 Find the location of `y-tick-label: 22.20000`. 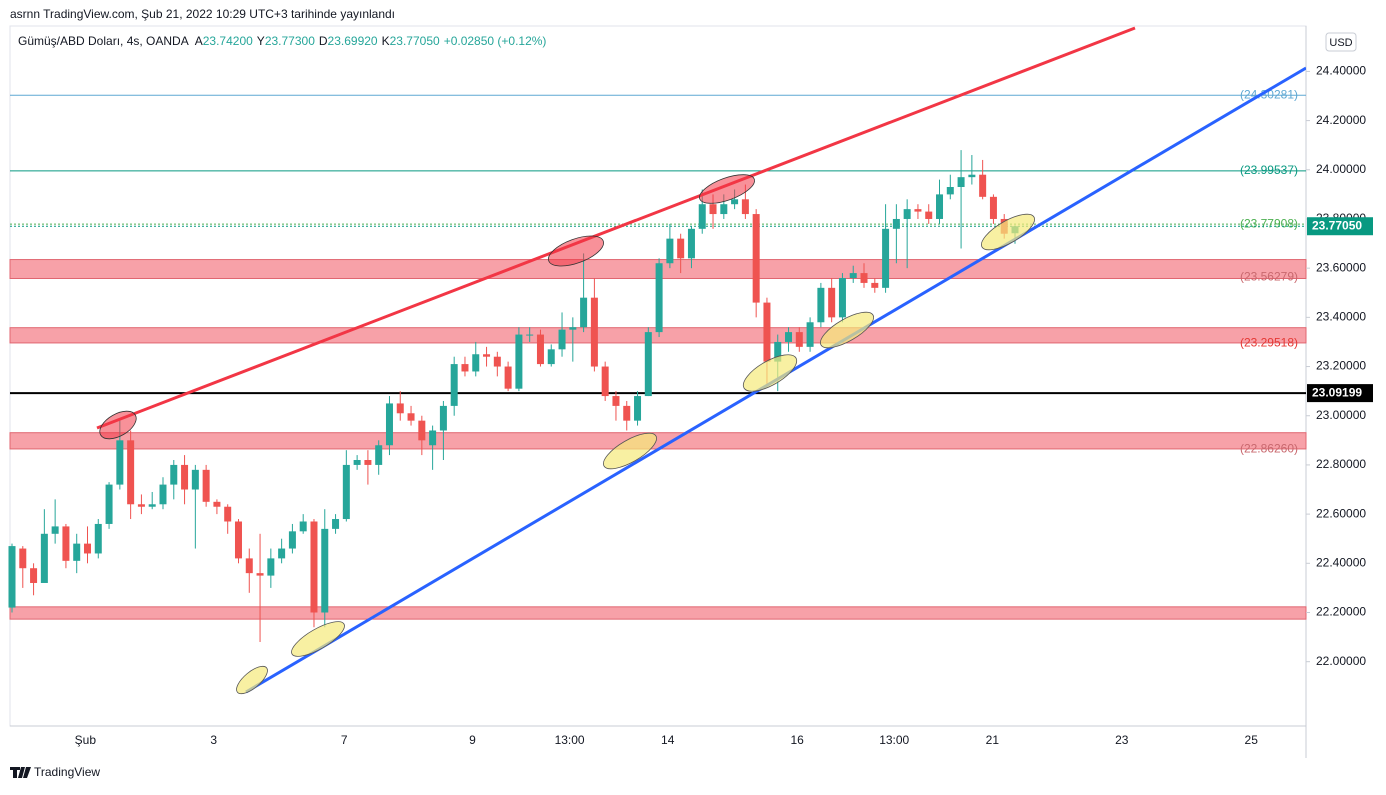

y-tick-label: 22.20000 is located at coordinates (1341, 612).